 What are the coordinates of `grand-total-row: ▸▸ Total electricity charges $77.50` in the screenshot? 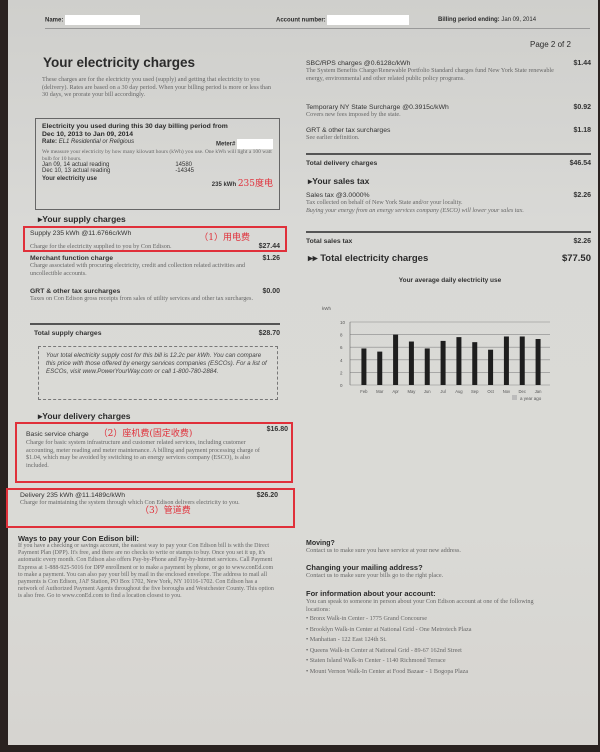 It's located at (449, 258).